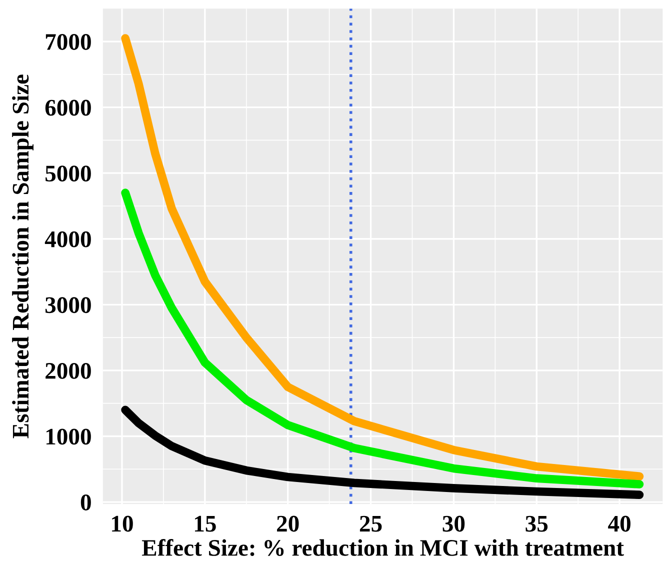 The width and height of the screenshot is (664, 576). Describe the element at coordinates (537, 524) in the screenshot. I see `x-tick-label: 35` at that location.